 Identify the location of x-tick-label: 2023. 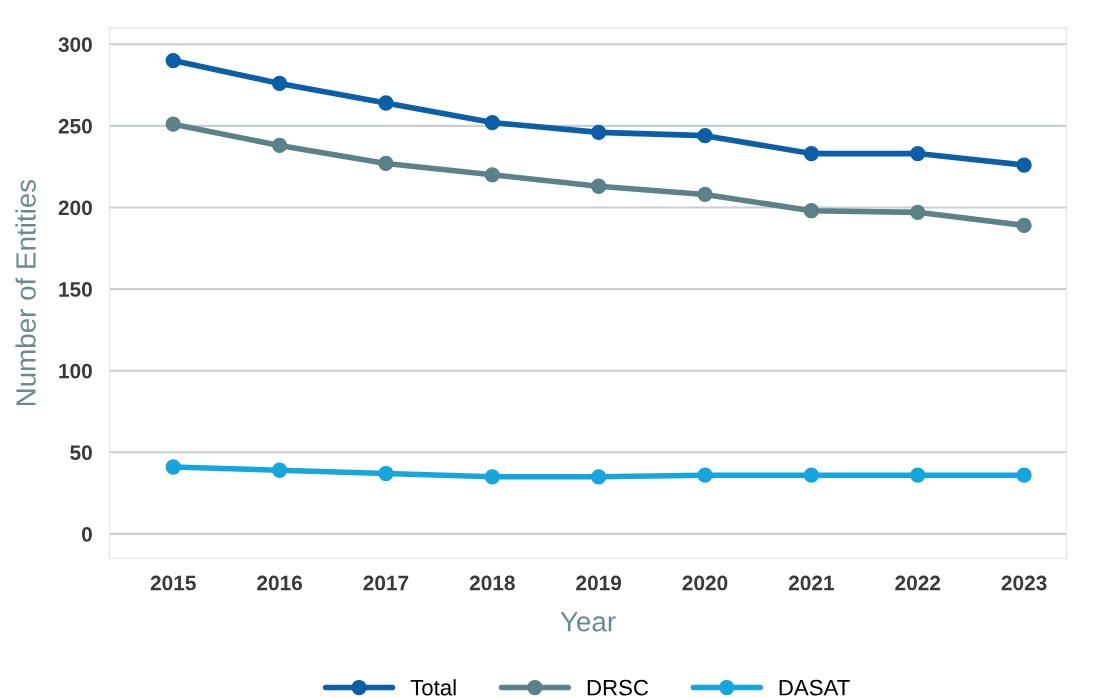
(1024, 583).